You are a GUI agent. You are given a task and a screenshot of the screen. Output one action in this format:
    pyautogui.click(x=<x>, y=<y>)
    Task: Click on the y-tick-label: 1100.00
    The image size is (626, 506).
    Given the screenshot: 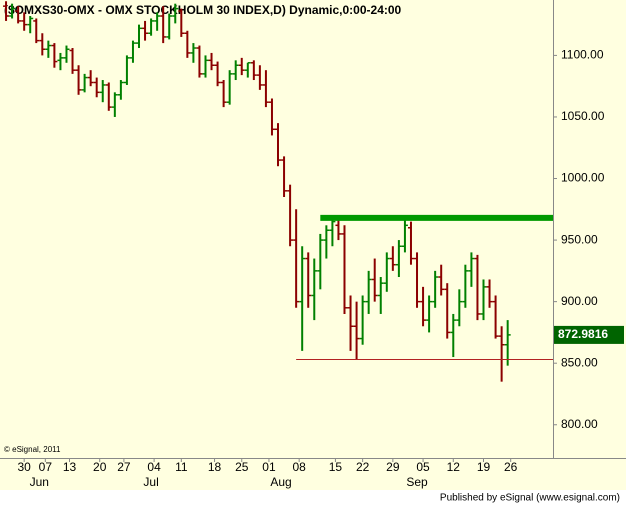 What is the action you would take?
    pyautogui.click(x=582, y=55)
    